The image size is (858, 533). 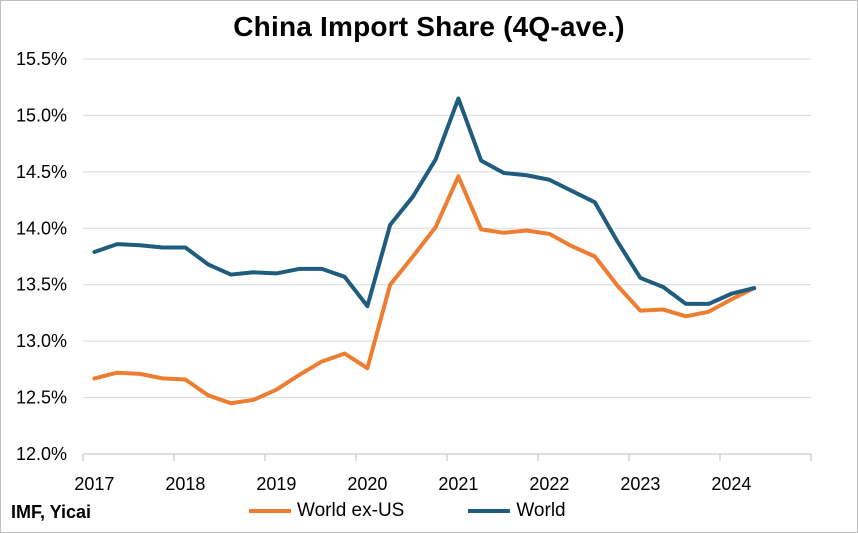 I want to click on x-tick-label: 2023, so click(x=640, y=484).